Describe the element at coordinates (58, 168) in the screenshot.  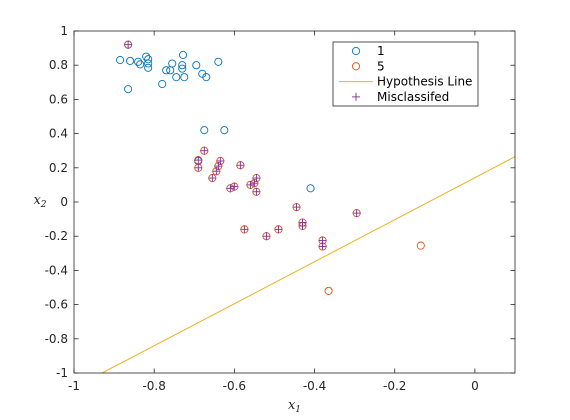
I see `y-tick-label: 0.2` at that location.